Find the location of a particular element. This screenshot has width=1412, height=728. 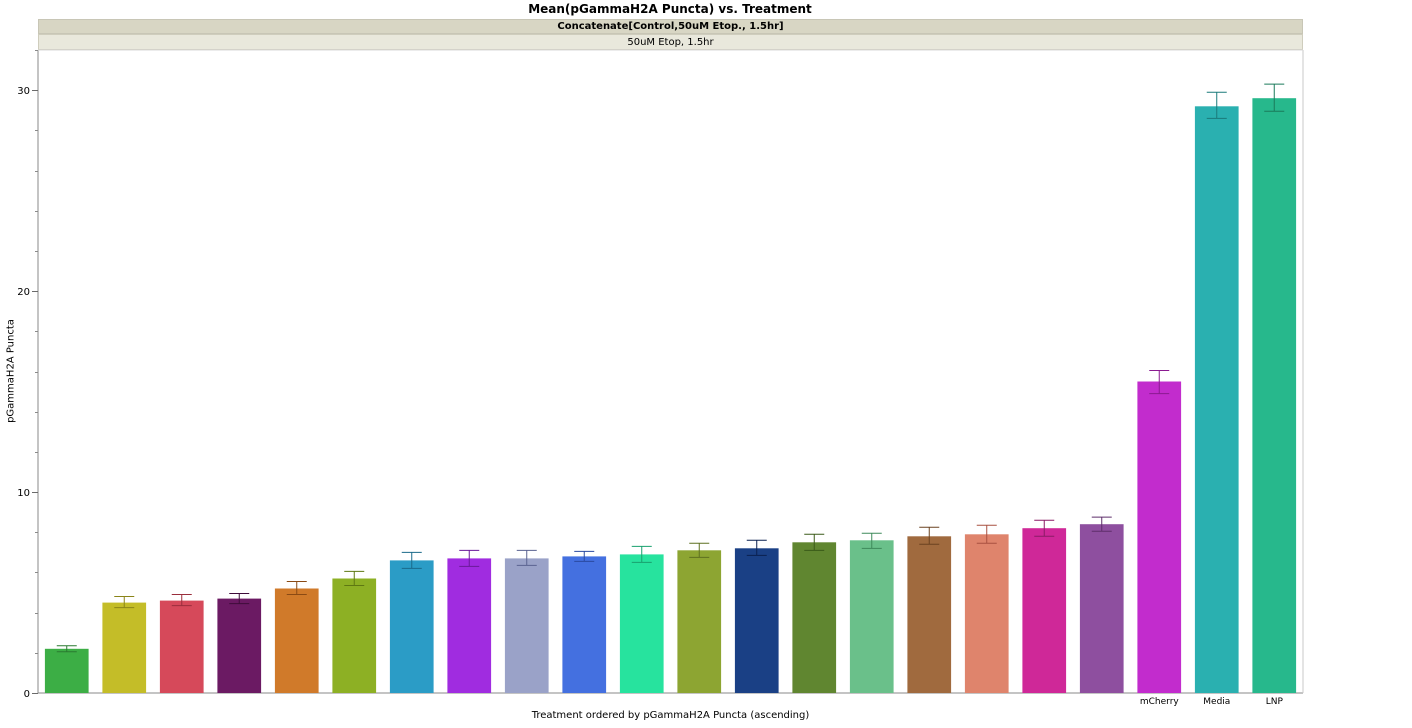

x-axis: mCherry Media LNP is located at coordinates (1212, 702).